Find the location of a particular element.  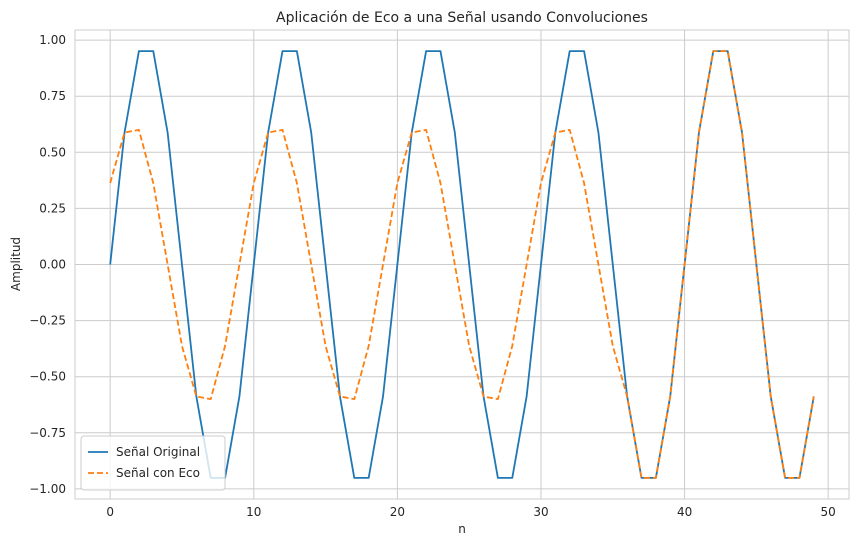

x-tick-label: 50 is located at coordinates (828, 512).